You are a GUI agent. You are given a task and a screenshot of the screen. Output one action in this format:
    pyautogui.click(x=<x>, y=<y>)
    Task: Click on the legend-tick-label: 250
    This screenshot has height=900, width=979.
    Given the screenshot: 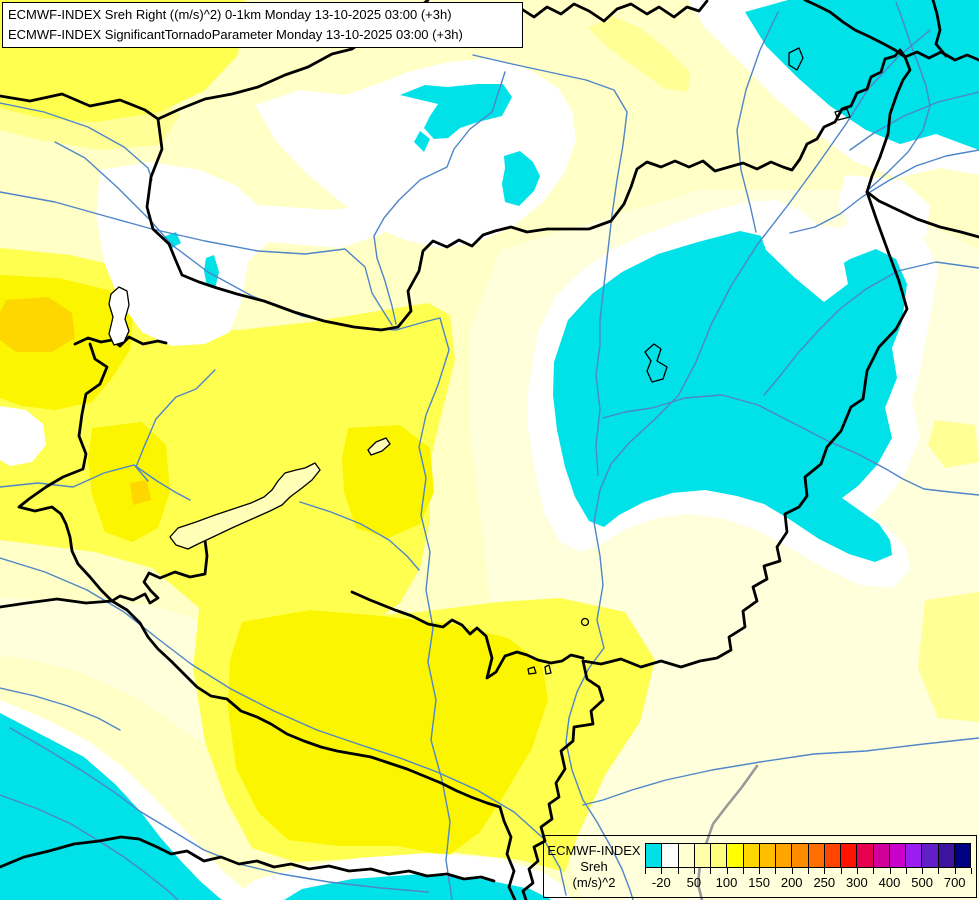 What is the action you would take?
    pyautogui.click(x=824, y=882)
    